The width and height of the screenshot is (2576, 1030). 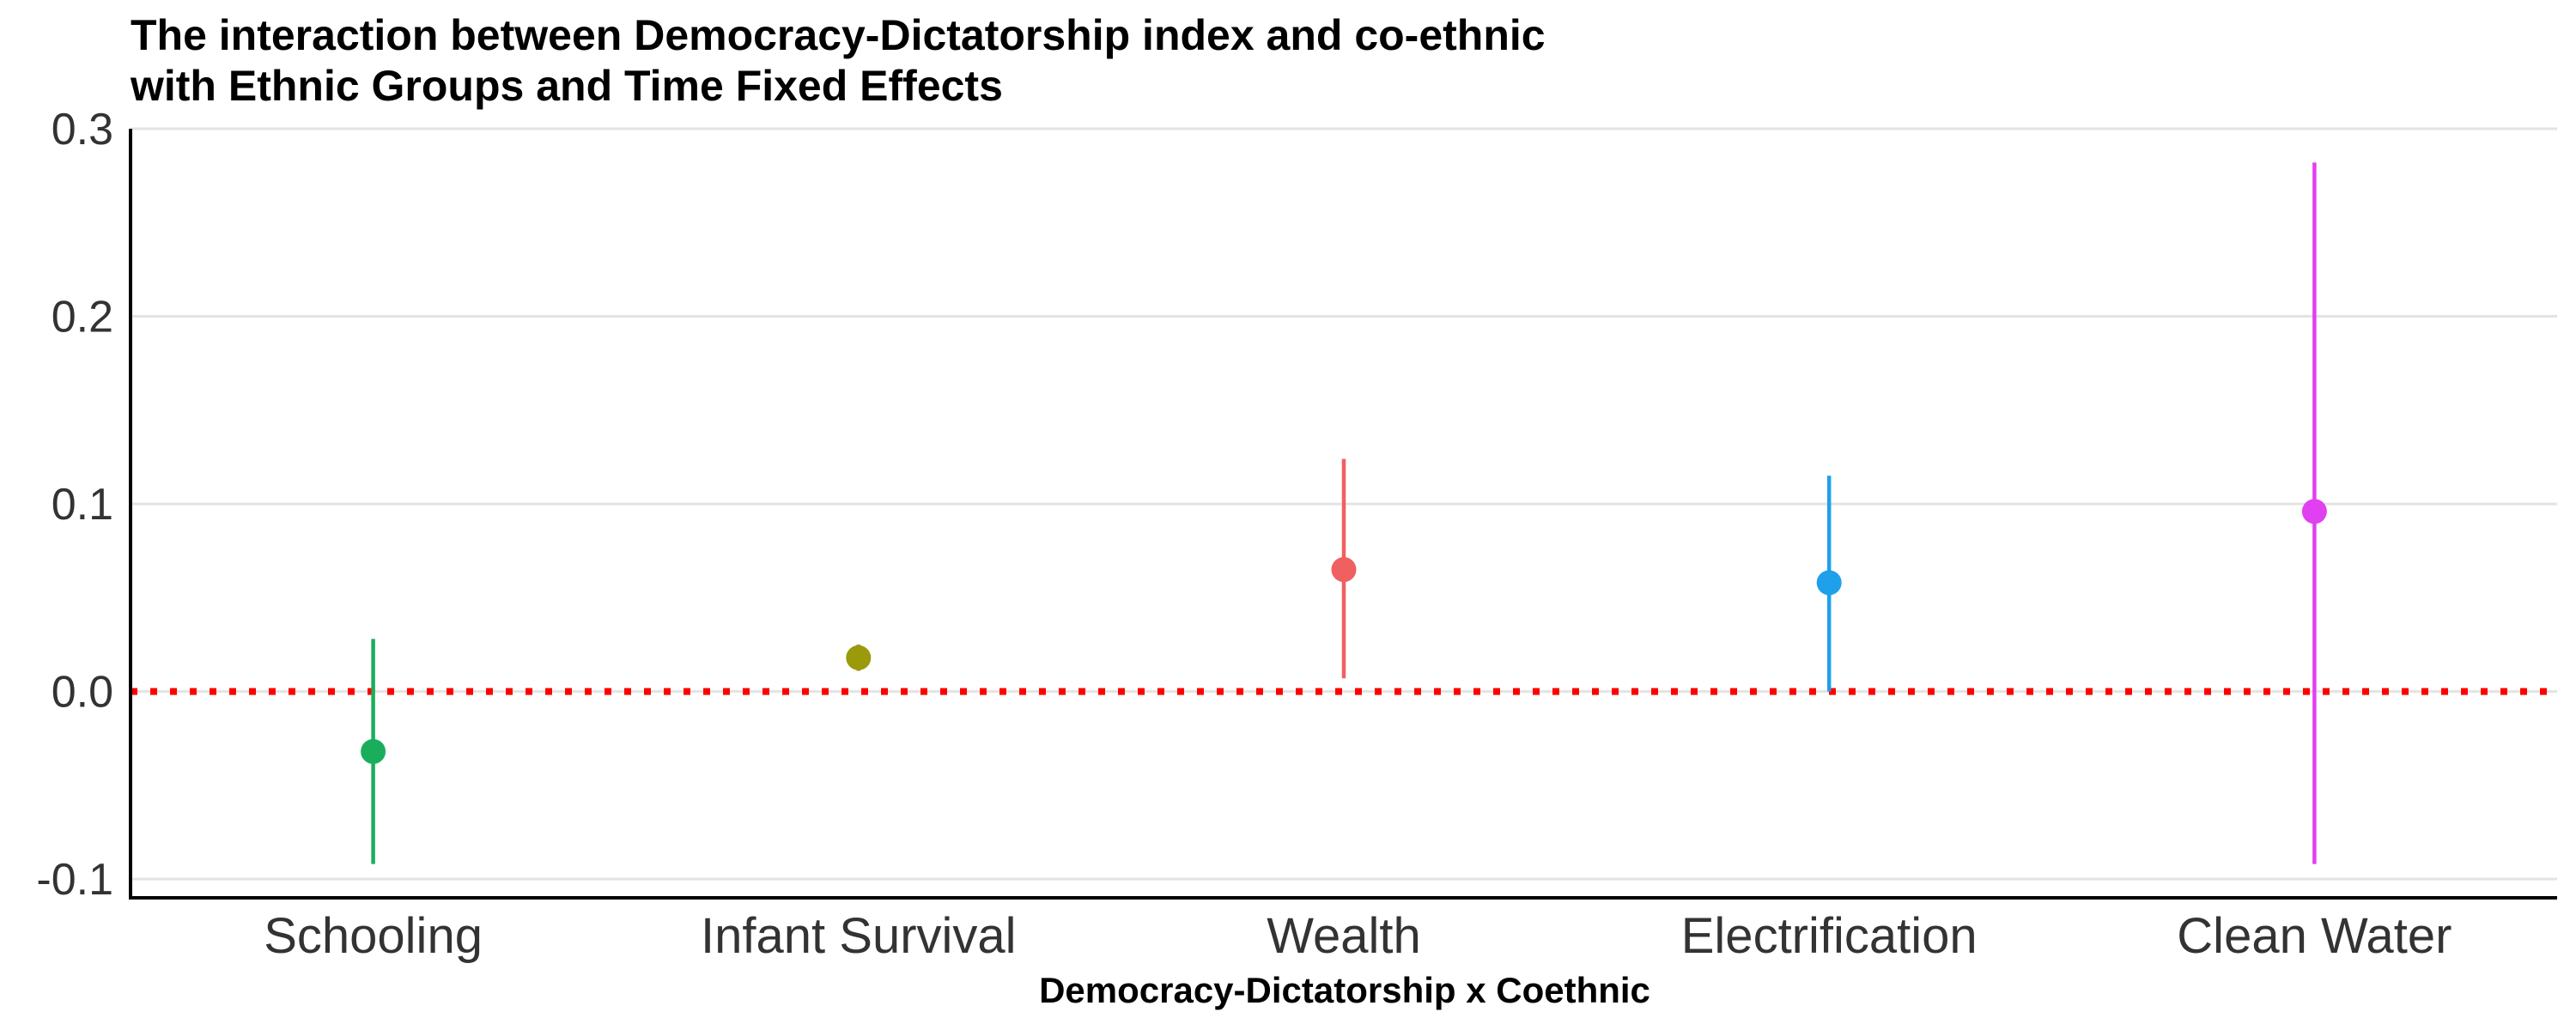 I want to click on x-axis-title: Democracy-Dictatorship x Coethnic, so click(x=1345, y=990).